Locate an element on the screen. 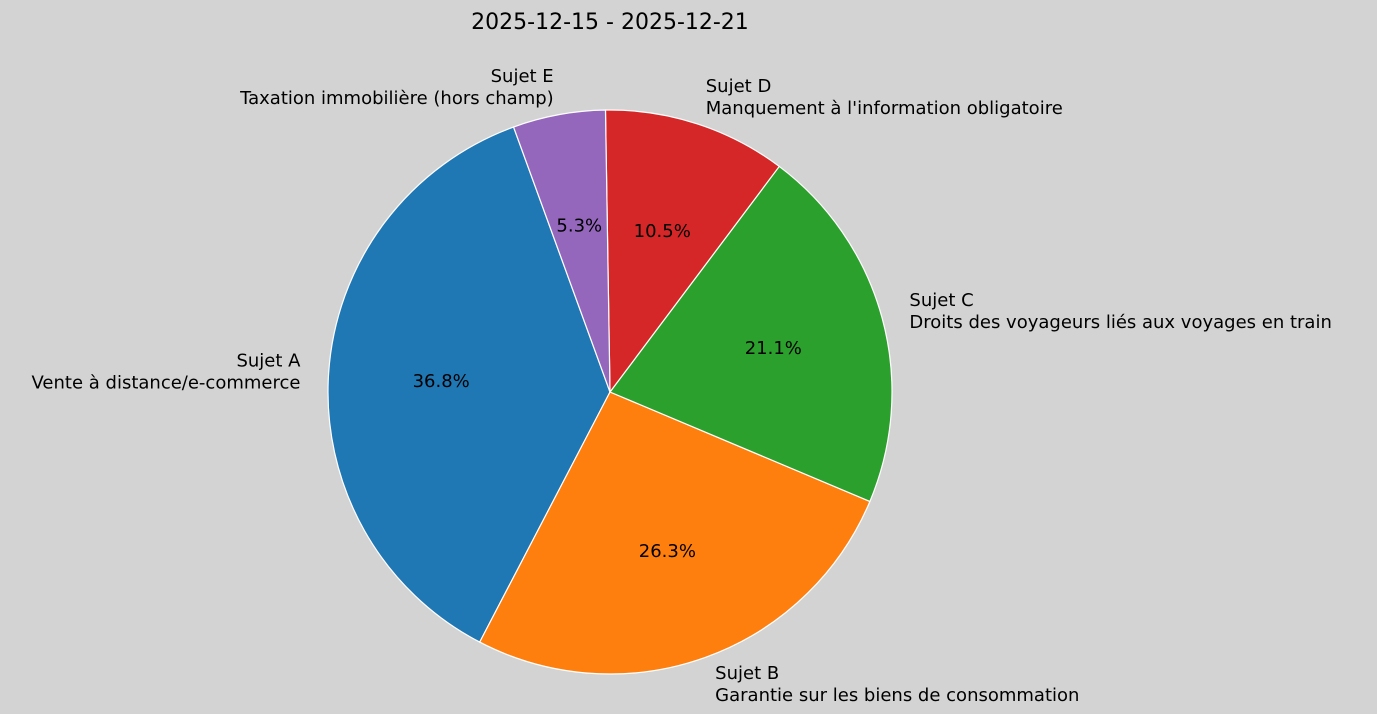 This screenshot has width=1377, height=714. slice-name: Sujet D is located at coordinates (739, 86).